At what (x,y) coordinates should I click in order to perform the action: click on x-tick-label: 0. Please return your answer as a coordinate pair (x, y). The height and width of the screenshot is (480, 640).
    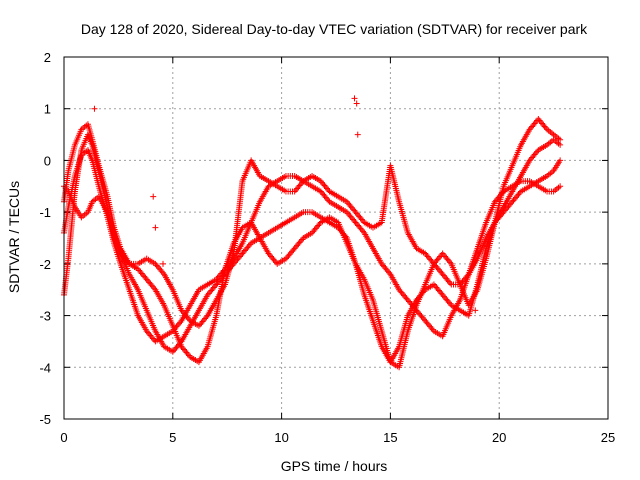
    Looking at the image, I should click on (63, 437).